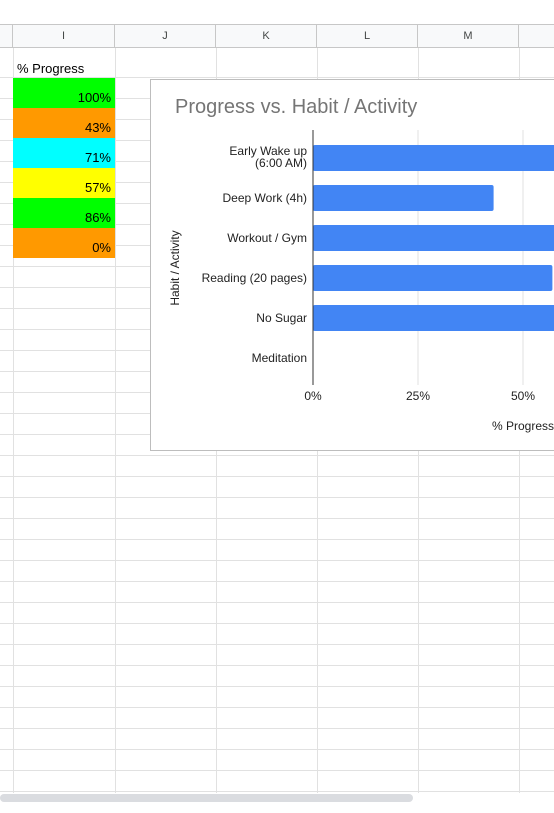 This screenshot has width=554, height=813. What do you see at coordinates (64, 153) in the screenshot?
I see `progress-cell-3: 71%` at bounding box center [64, 153].